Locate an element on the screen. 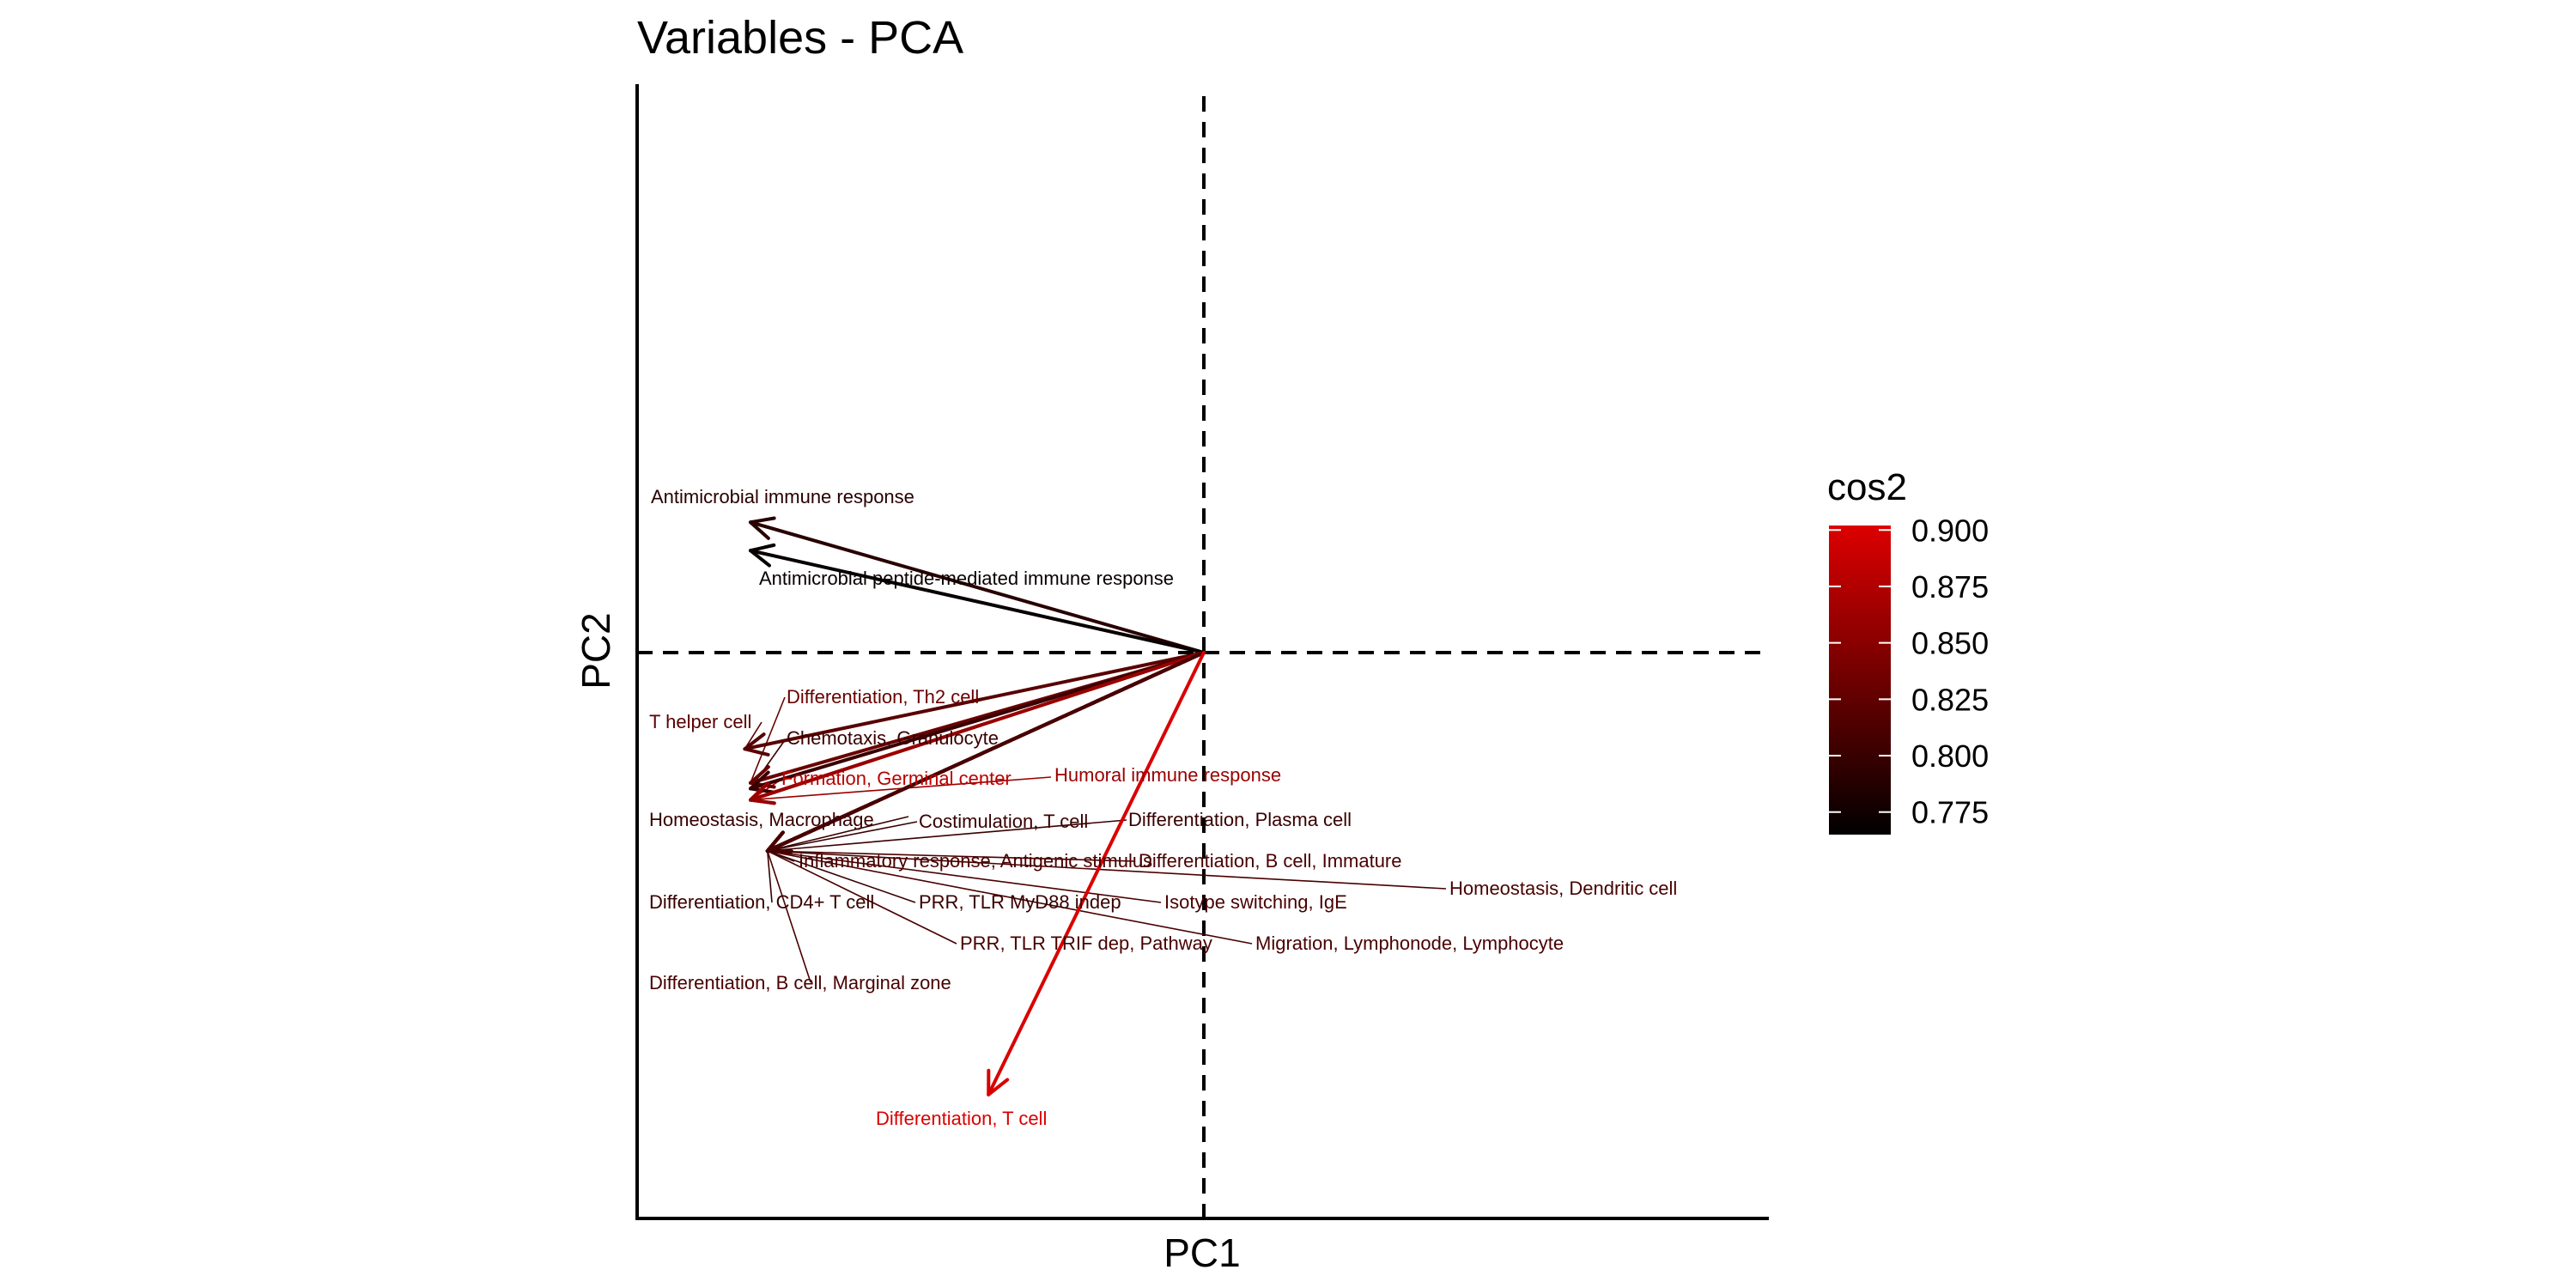 This screenshot has width=2576, height=1288. variable-label-9: Differentiation, Plasma cell is located at coordinates (1240, 819).